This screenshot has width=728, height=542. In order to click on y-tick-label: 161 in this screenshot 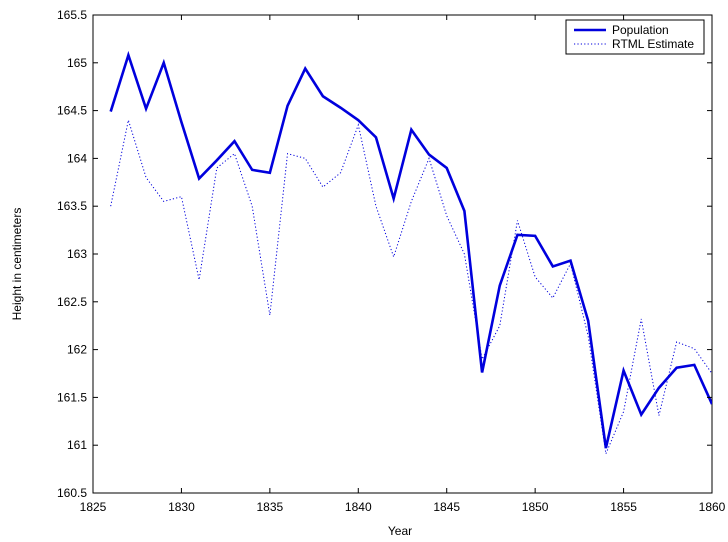, I will do `click(77, 445)`.